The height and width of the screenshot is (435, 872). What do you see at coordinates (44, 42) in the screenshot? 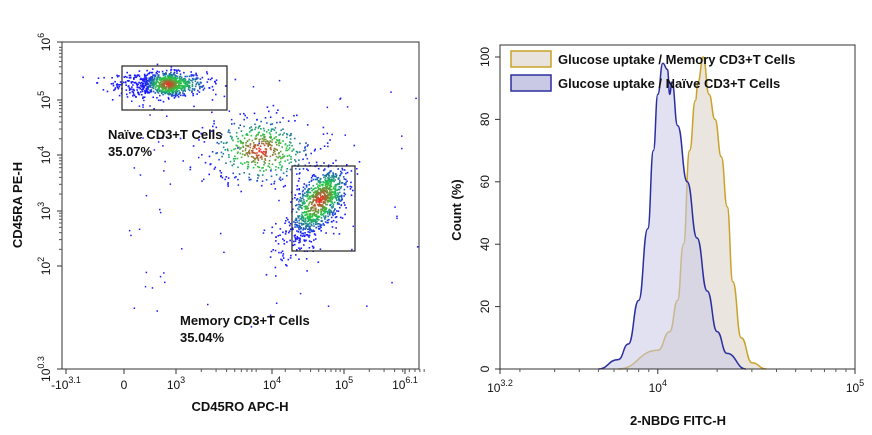
I see `y-tick-label: 106` at bounding box center [44, 42].